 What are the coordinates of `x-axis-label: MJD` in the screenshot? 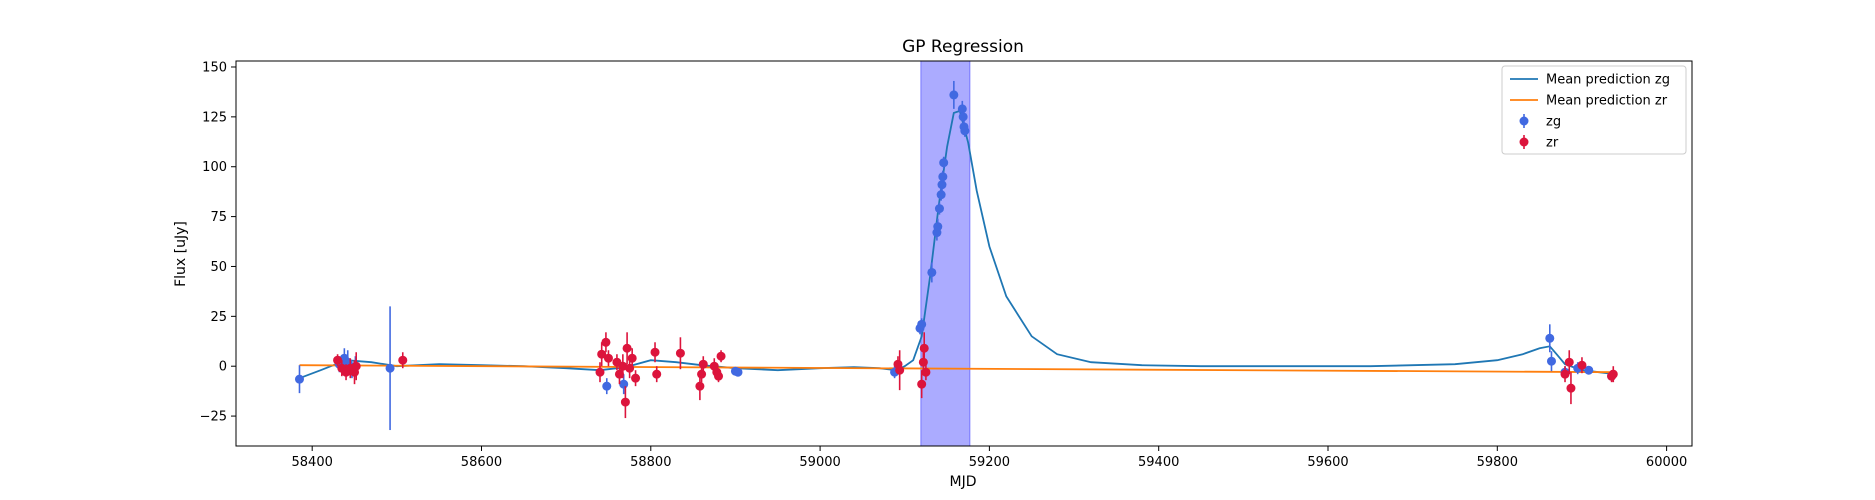 It's located at (963, 482).